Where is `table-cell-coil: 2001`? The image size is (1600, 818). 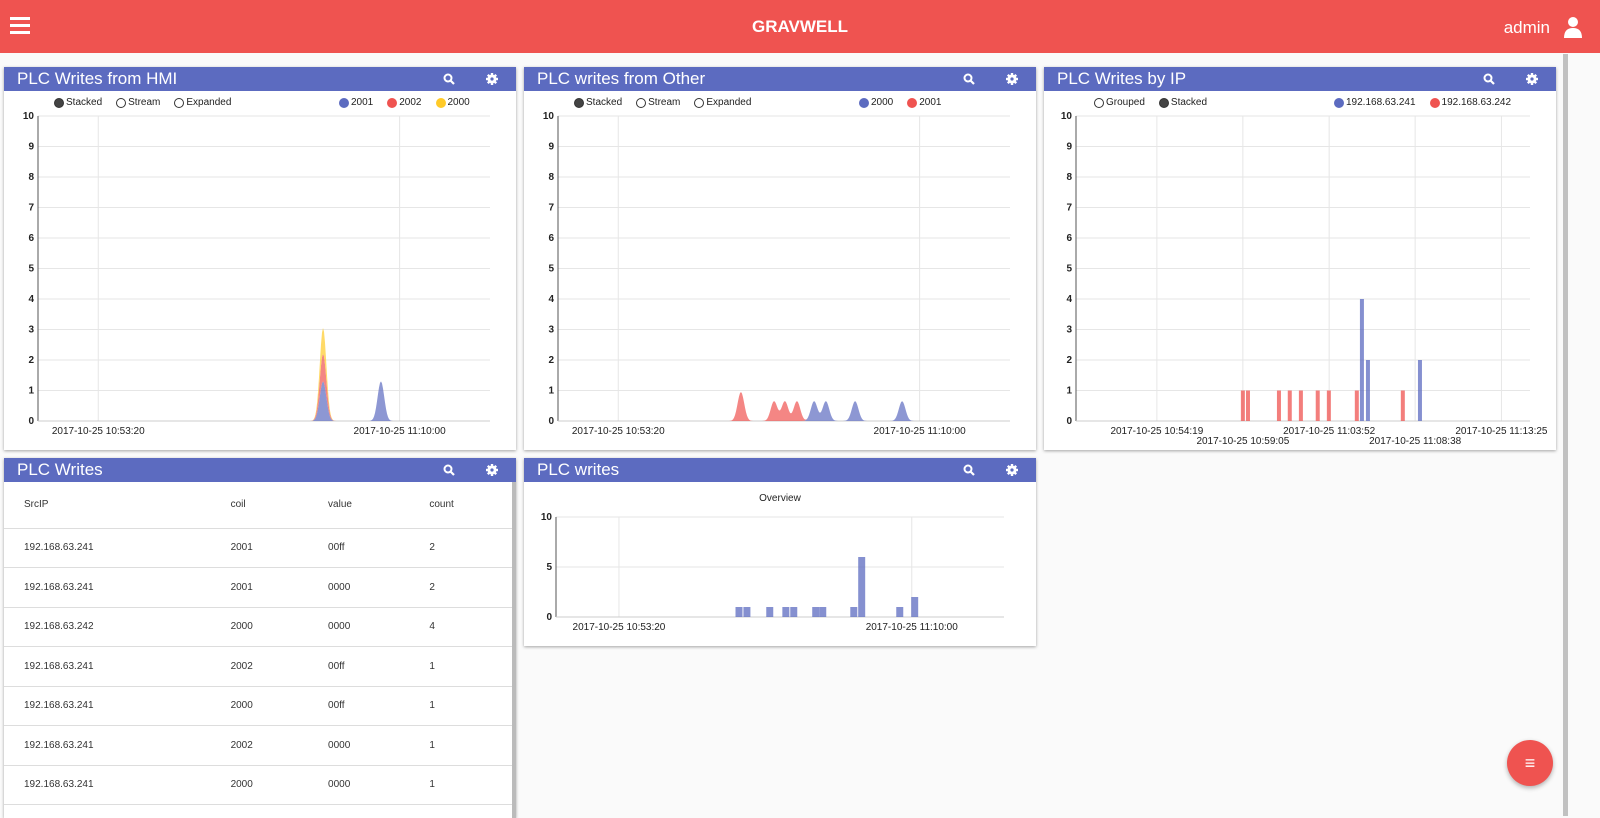 table-cell-coil: 2001 is located at coordinates (259, 548).